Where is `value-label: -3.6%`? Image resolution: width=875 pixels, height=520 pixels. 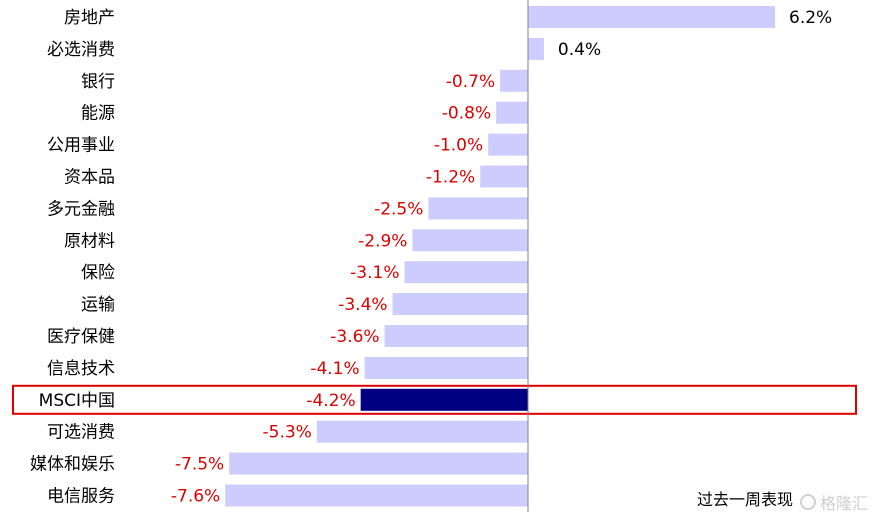 value-label: -3.6% is located at coordinates (354, 337).